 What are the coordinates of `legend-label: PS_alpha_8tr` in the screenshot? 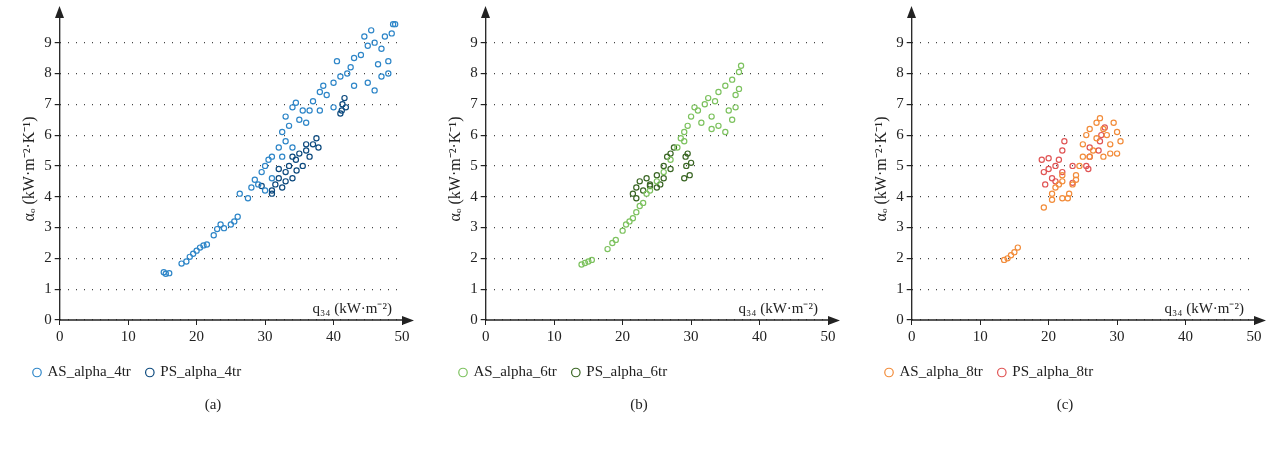 It's located at (1053, 371).